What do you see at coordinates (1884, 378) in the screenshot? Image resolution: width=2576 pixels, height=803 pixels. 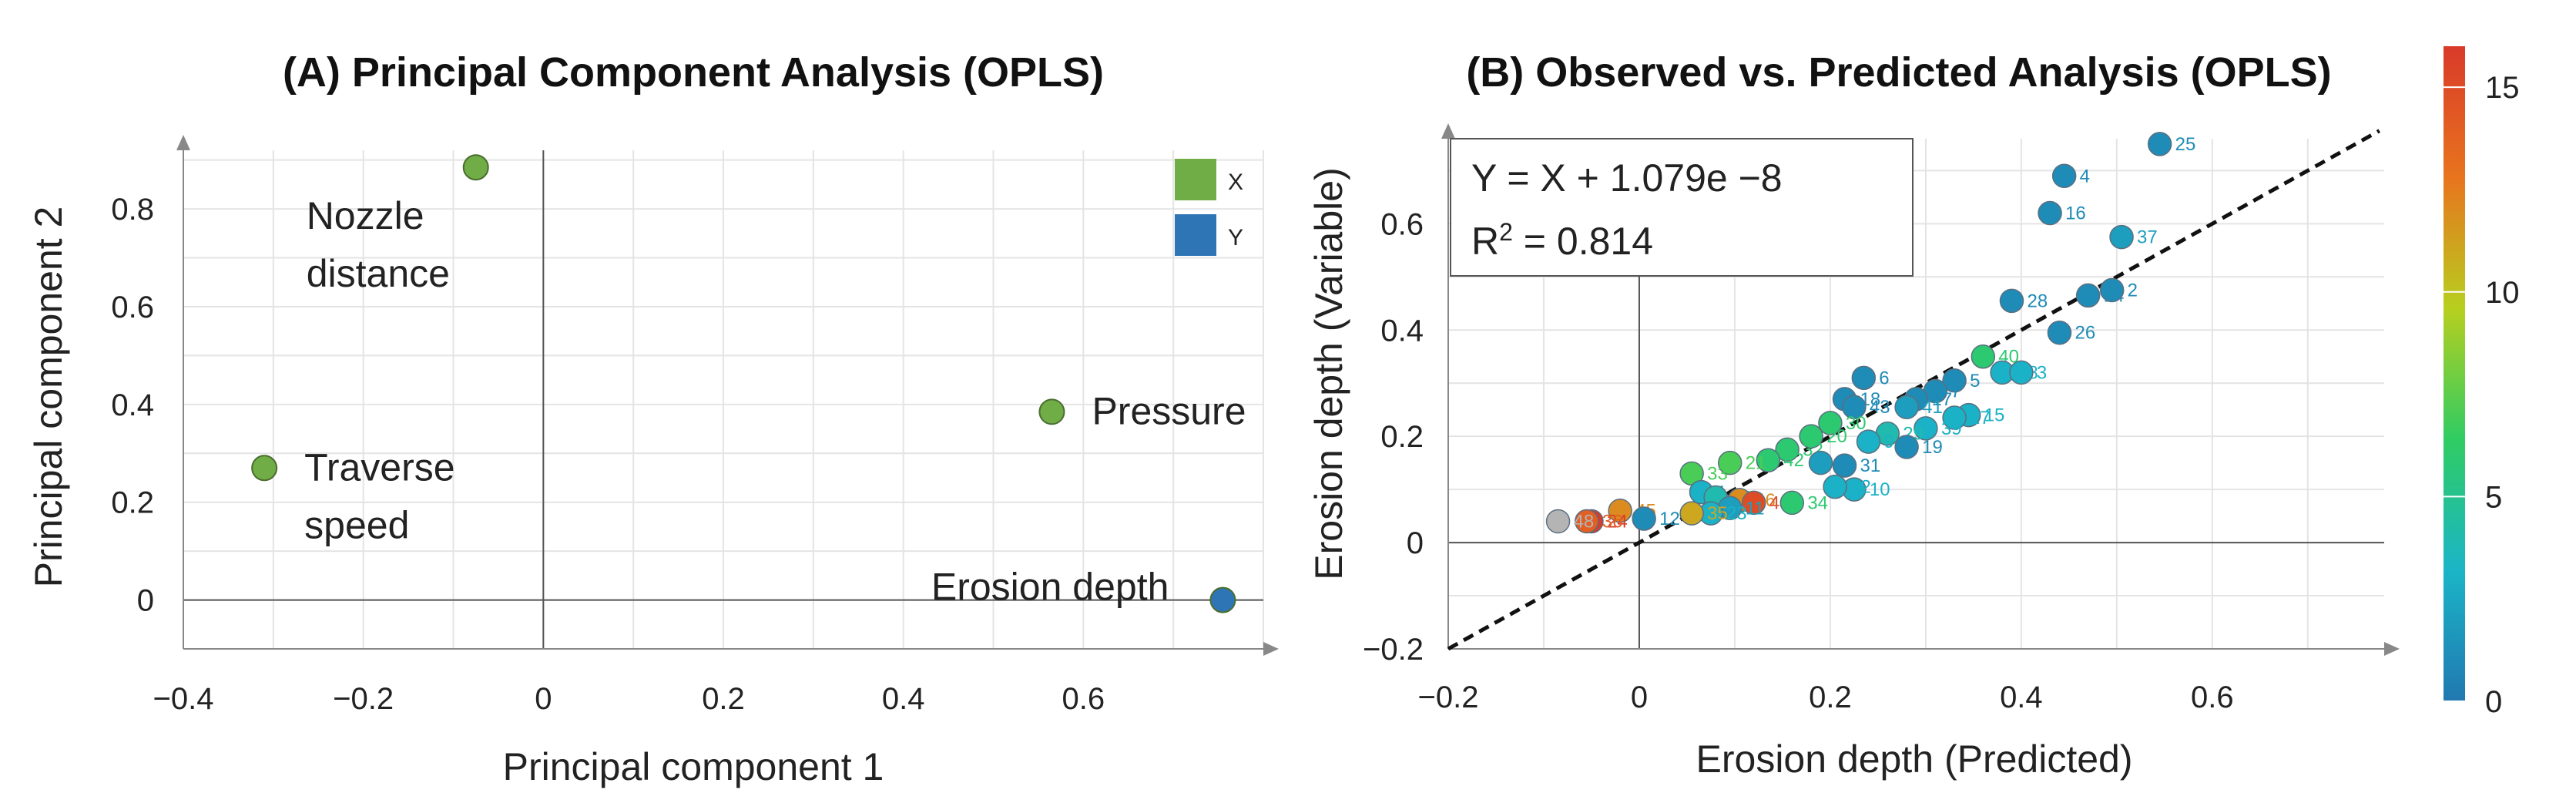 I see `obs-point-label: 6` at bounding box center [1884, 378].